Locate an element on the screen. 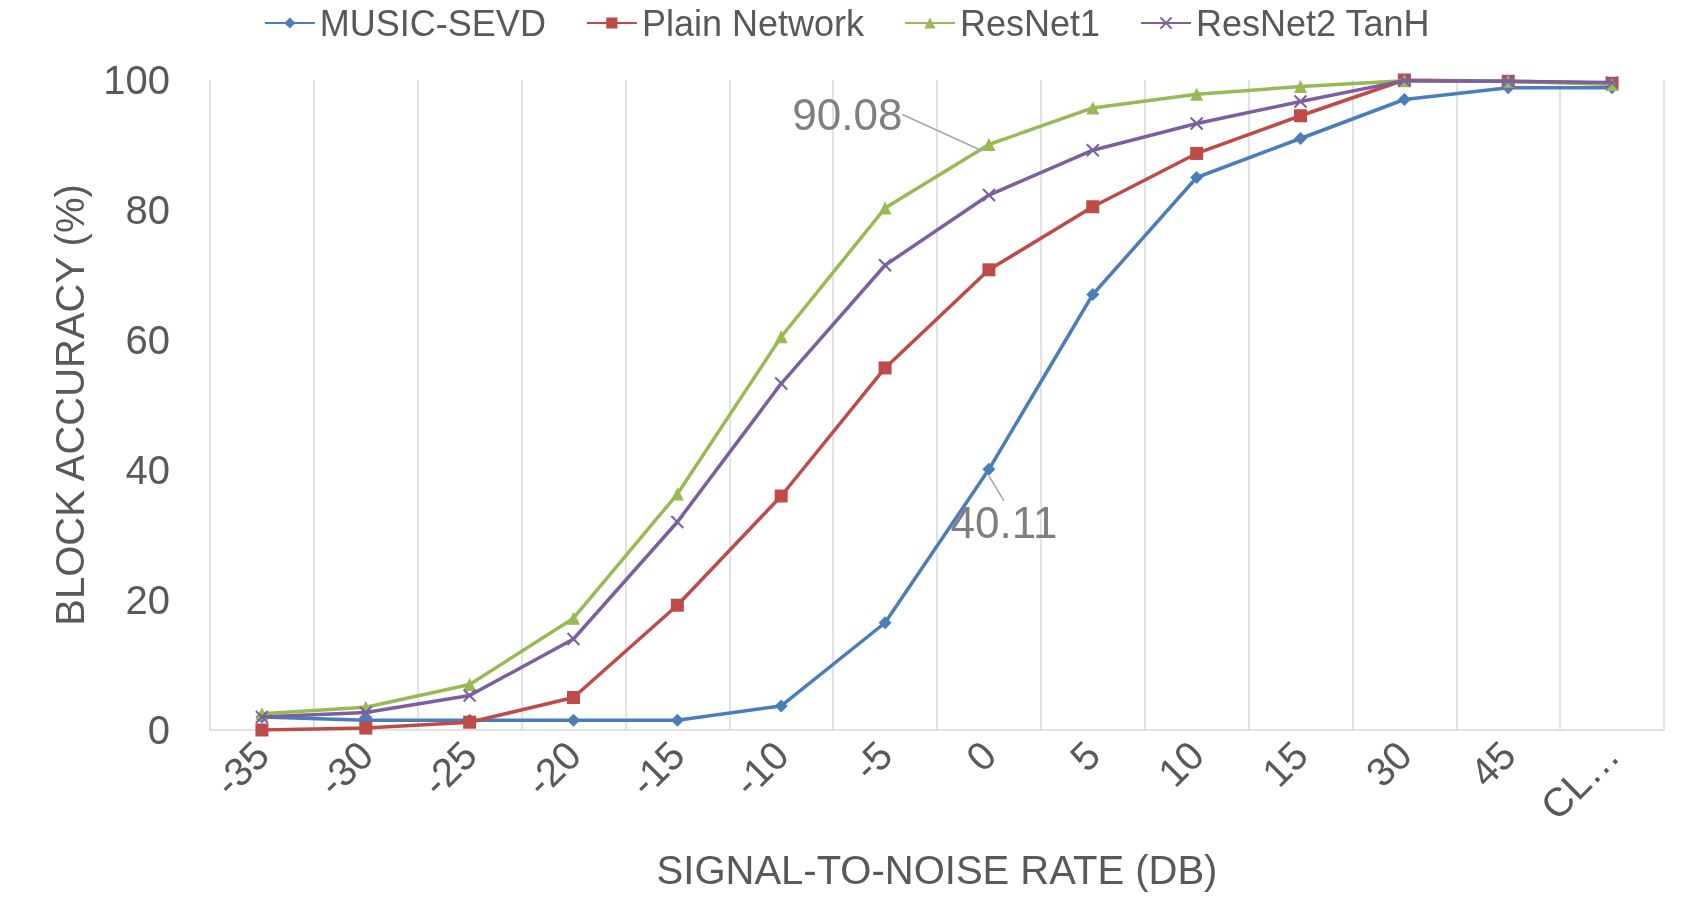  x-tick-label: 30 is located at coordinates (1388, 764).